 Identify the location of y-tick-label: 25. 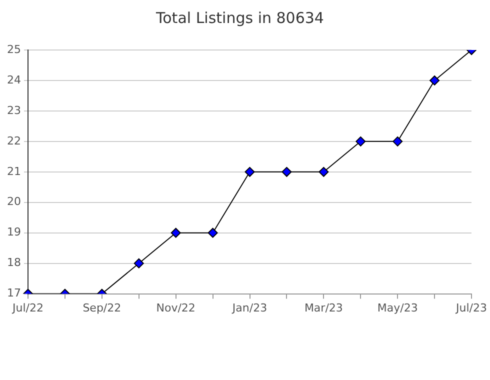
(13, 49).